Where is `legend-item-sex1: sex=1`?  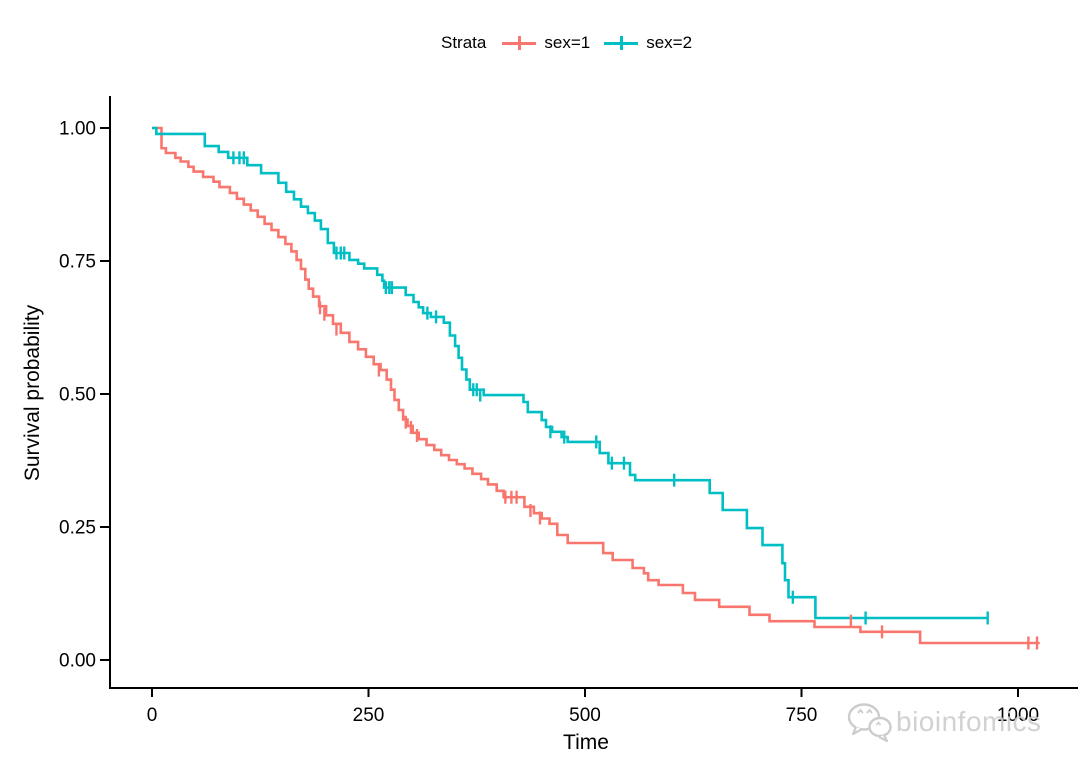 legend-item-sex1: sex=1 is located at coordinates (546, 43).